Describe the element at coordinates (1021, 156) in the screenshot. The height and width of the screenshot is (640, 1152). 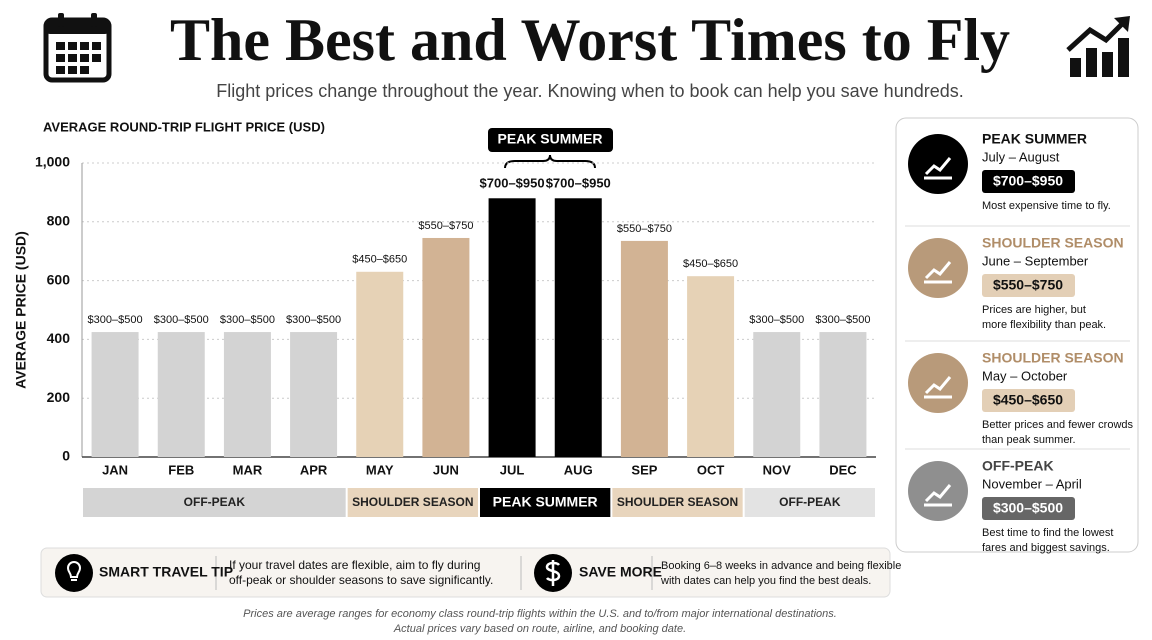
I see `card-period: July – August` at that location.